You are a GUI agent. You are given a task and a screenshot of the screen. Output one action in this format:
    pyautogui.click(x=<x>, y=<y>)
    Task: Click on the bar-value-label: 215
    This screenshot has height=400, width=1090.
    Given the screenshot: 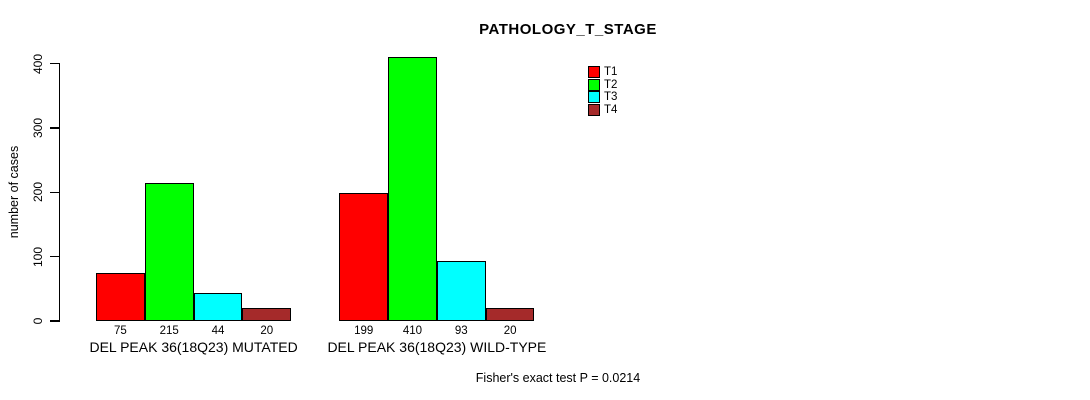 What is the action you would take?
    pyautogui.click(x=169, y=330)
    